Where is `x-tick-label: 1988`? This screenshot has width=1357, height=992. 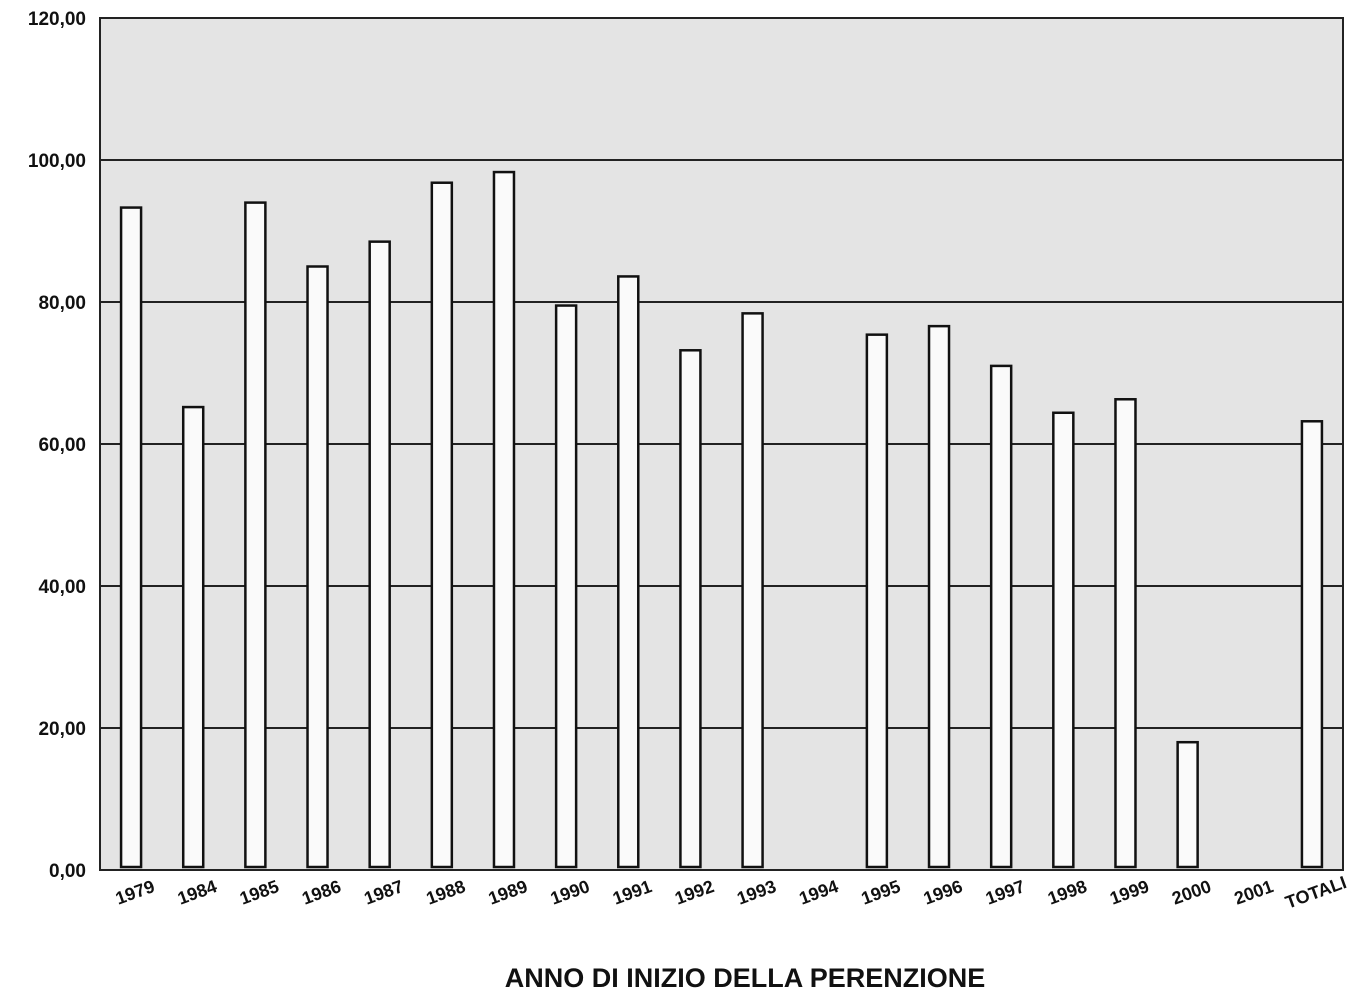
x-tick-label: 1988 is located at coordinates (446, 892).